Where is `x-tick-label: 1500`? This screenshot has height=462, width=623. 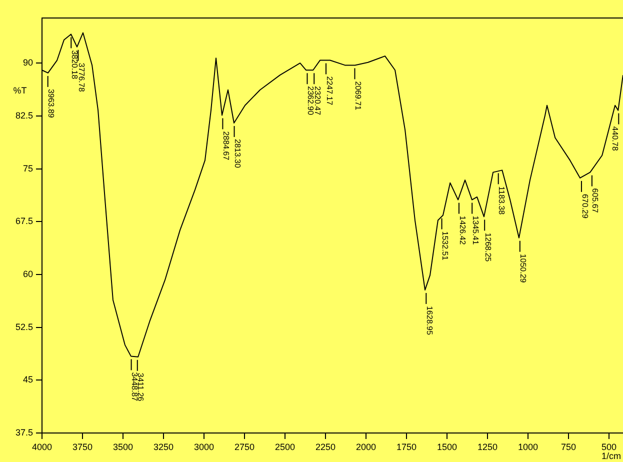
x-tick-label: 1500 is located at coordinates (447, 447).